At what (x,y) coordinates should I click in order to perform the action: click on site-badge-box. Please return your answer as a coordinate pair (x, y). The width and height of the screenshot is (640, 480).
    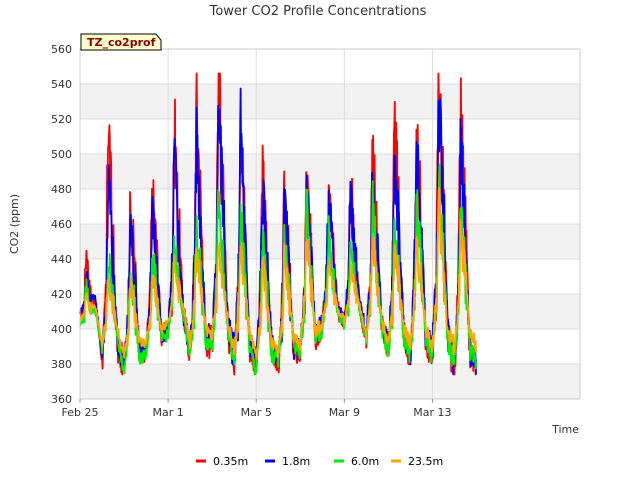
    Looking at the image, I should click on (121, 42).